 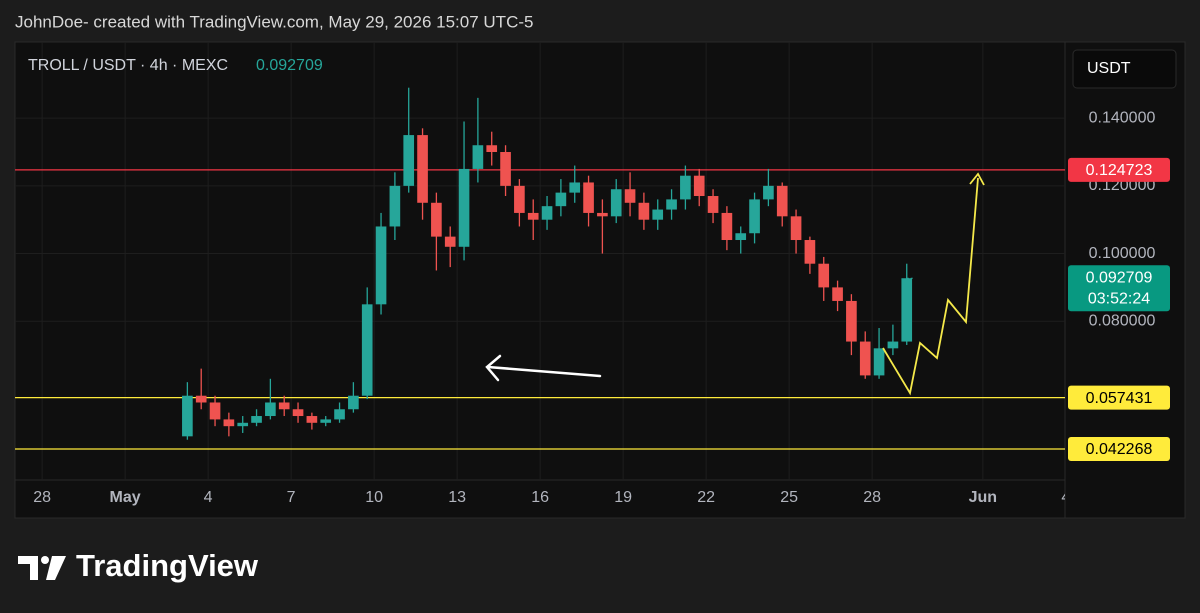 What do you see at coordinates (1109, 68) in the screenshot?
I see `currency-label: USDT` at bounding box center [1109, 68].